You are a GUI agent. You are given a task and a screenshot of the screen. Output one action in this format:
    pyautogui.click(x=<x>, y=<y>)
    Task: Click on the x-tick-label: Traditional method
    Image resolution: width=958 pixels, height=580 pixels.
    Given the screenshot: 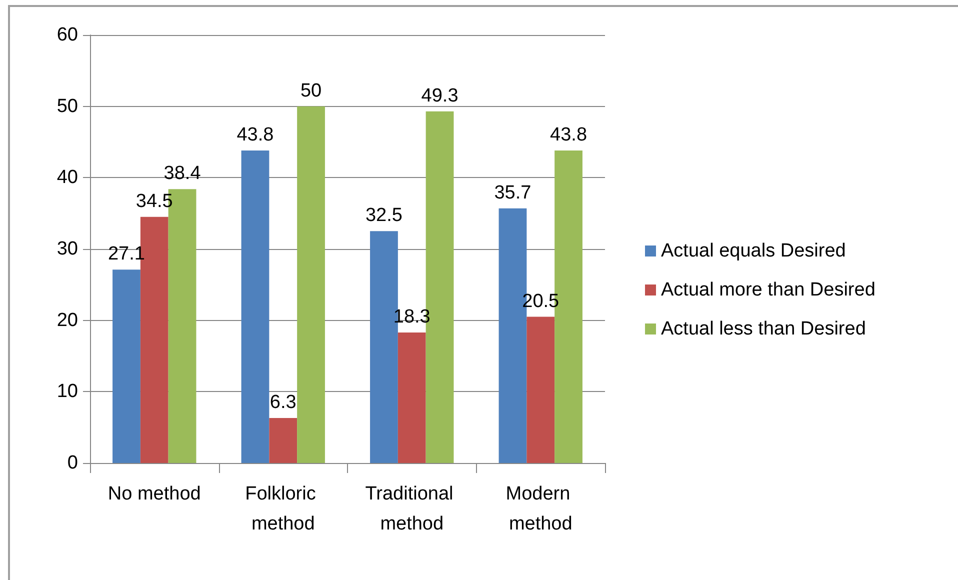 What is the action you would take?
    pyautogui.click(x=412, y=509)
    